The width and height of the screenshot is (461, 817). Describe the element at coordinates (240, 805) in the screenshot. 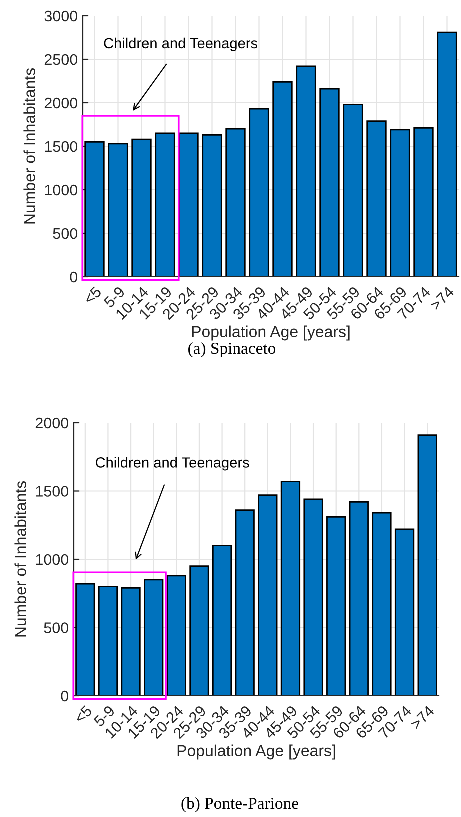

I see `text: (b) Ponte-Parione` at that location.